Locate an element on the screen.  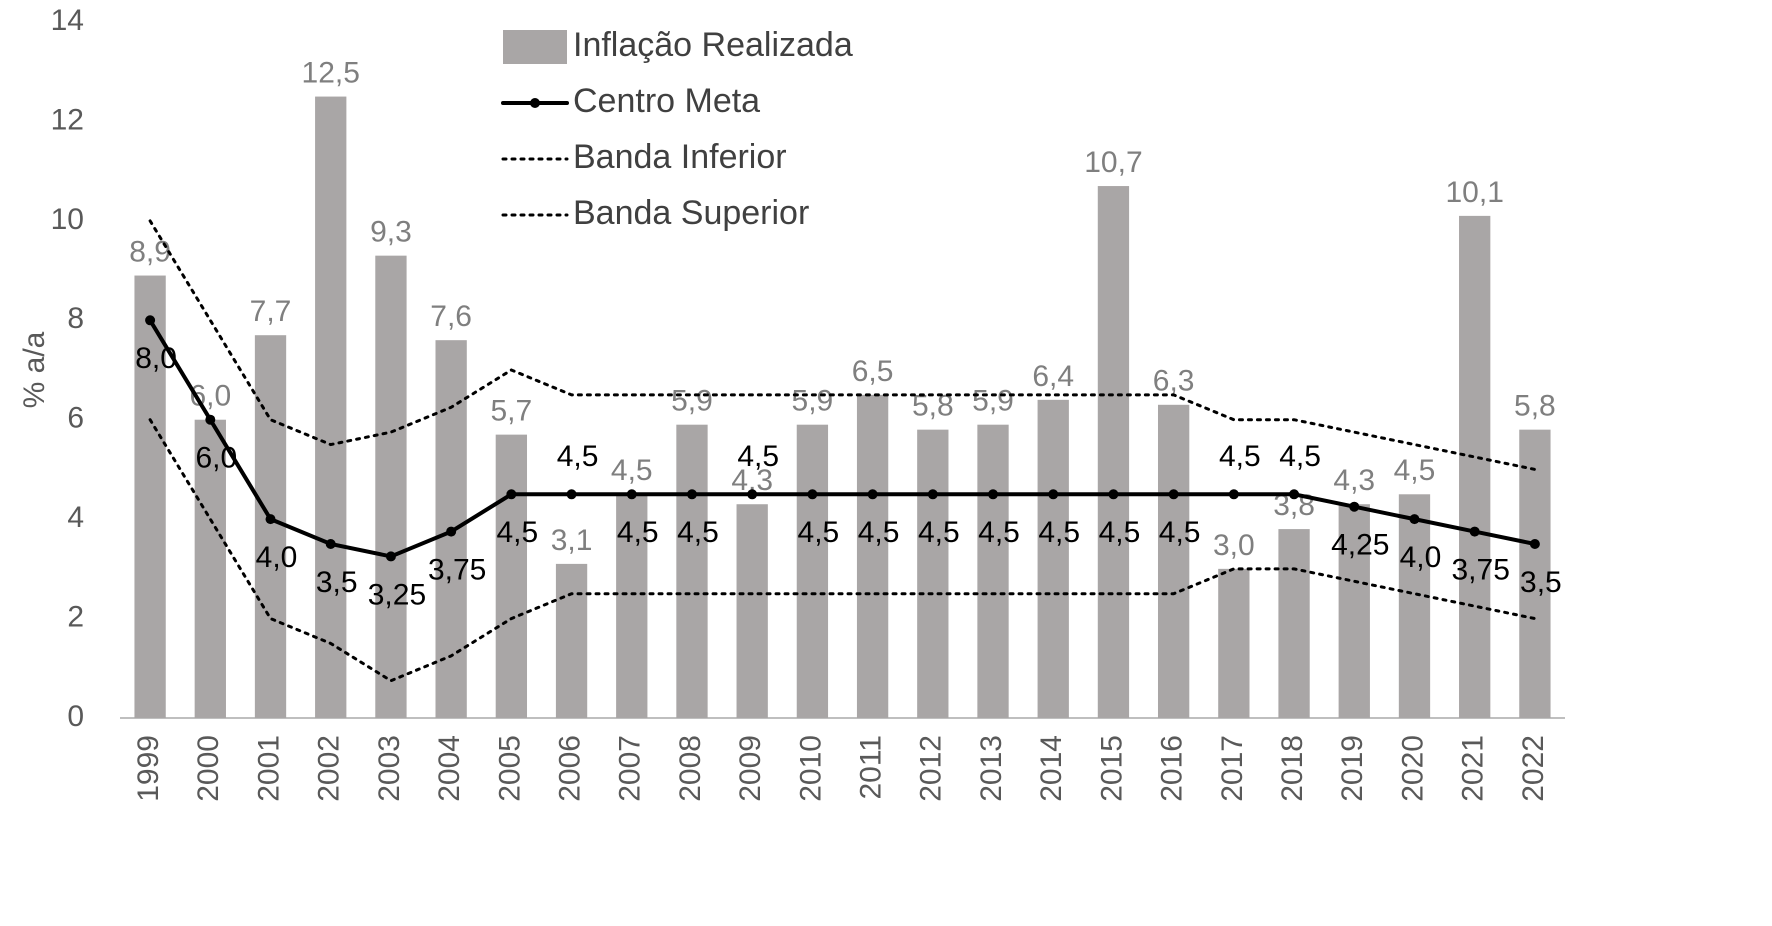
x-tick-label: 2005 is located at coordinates (509, 768).